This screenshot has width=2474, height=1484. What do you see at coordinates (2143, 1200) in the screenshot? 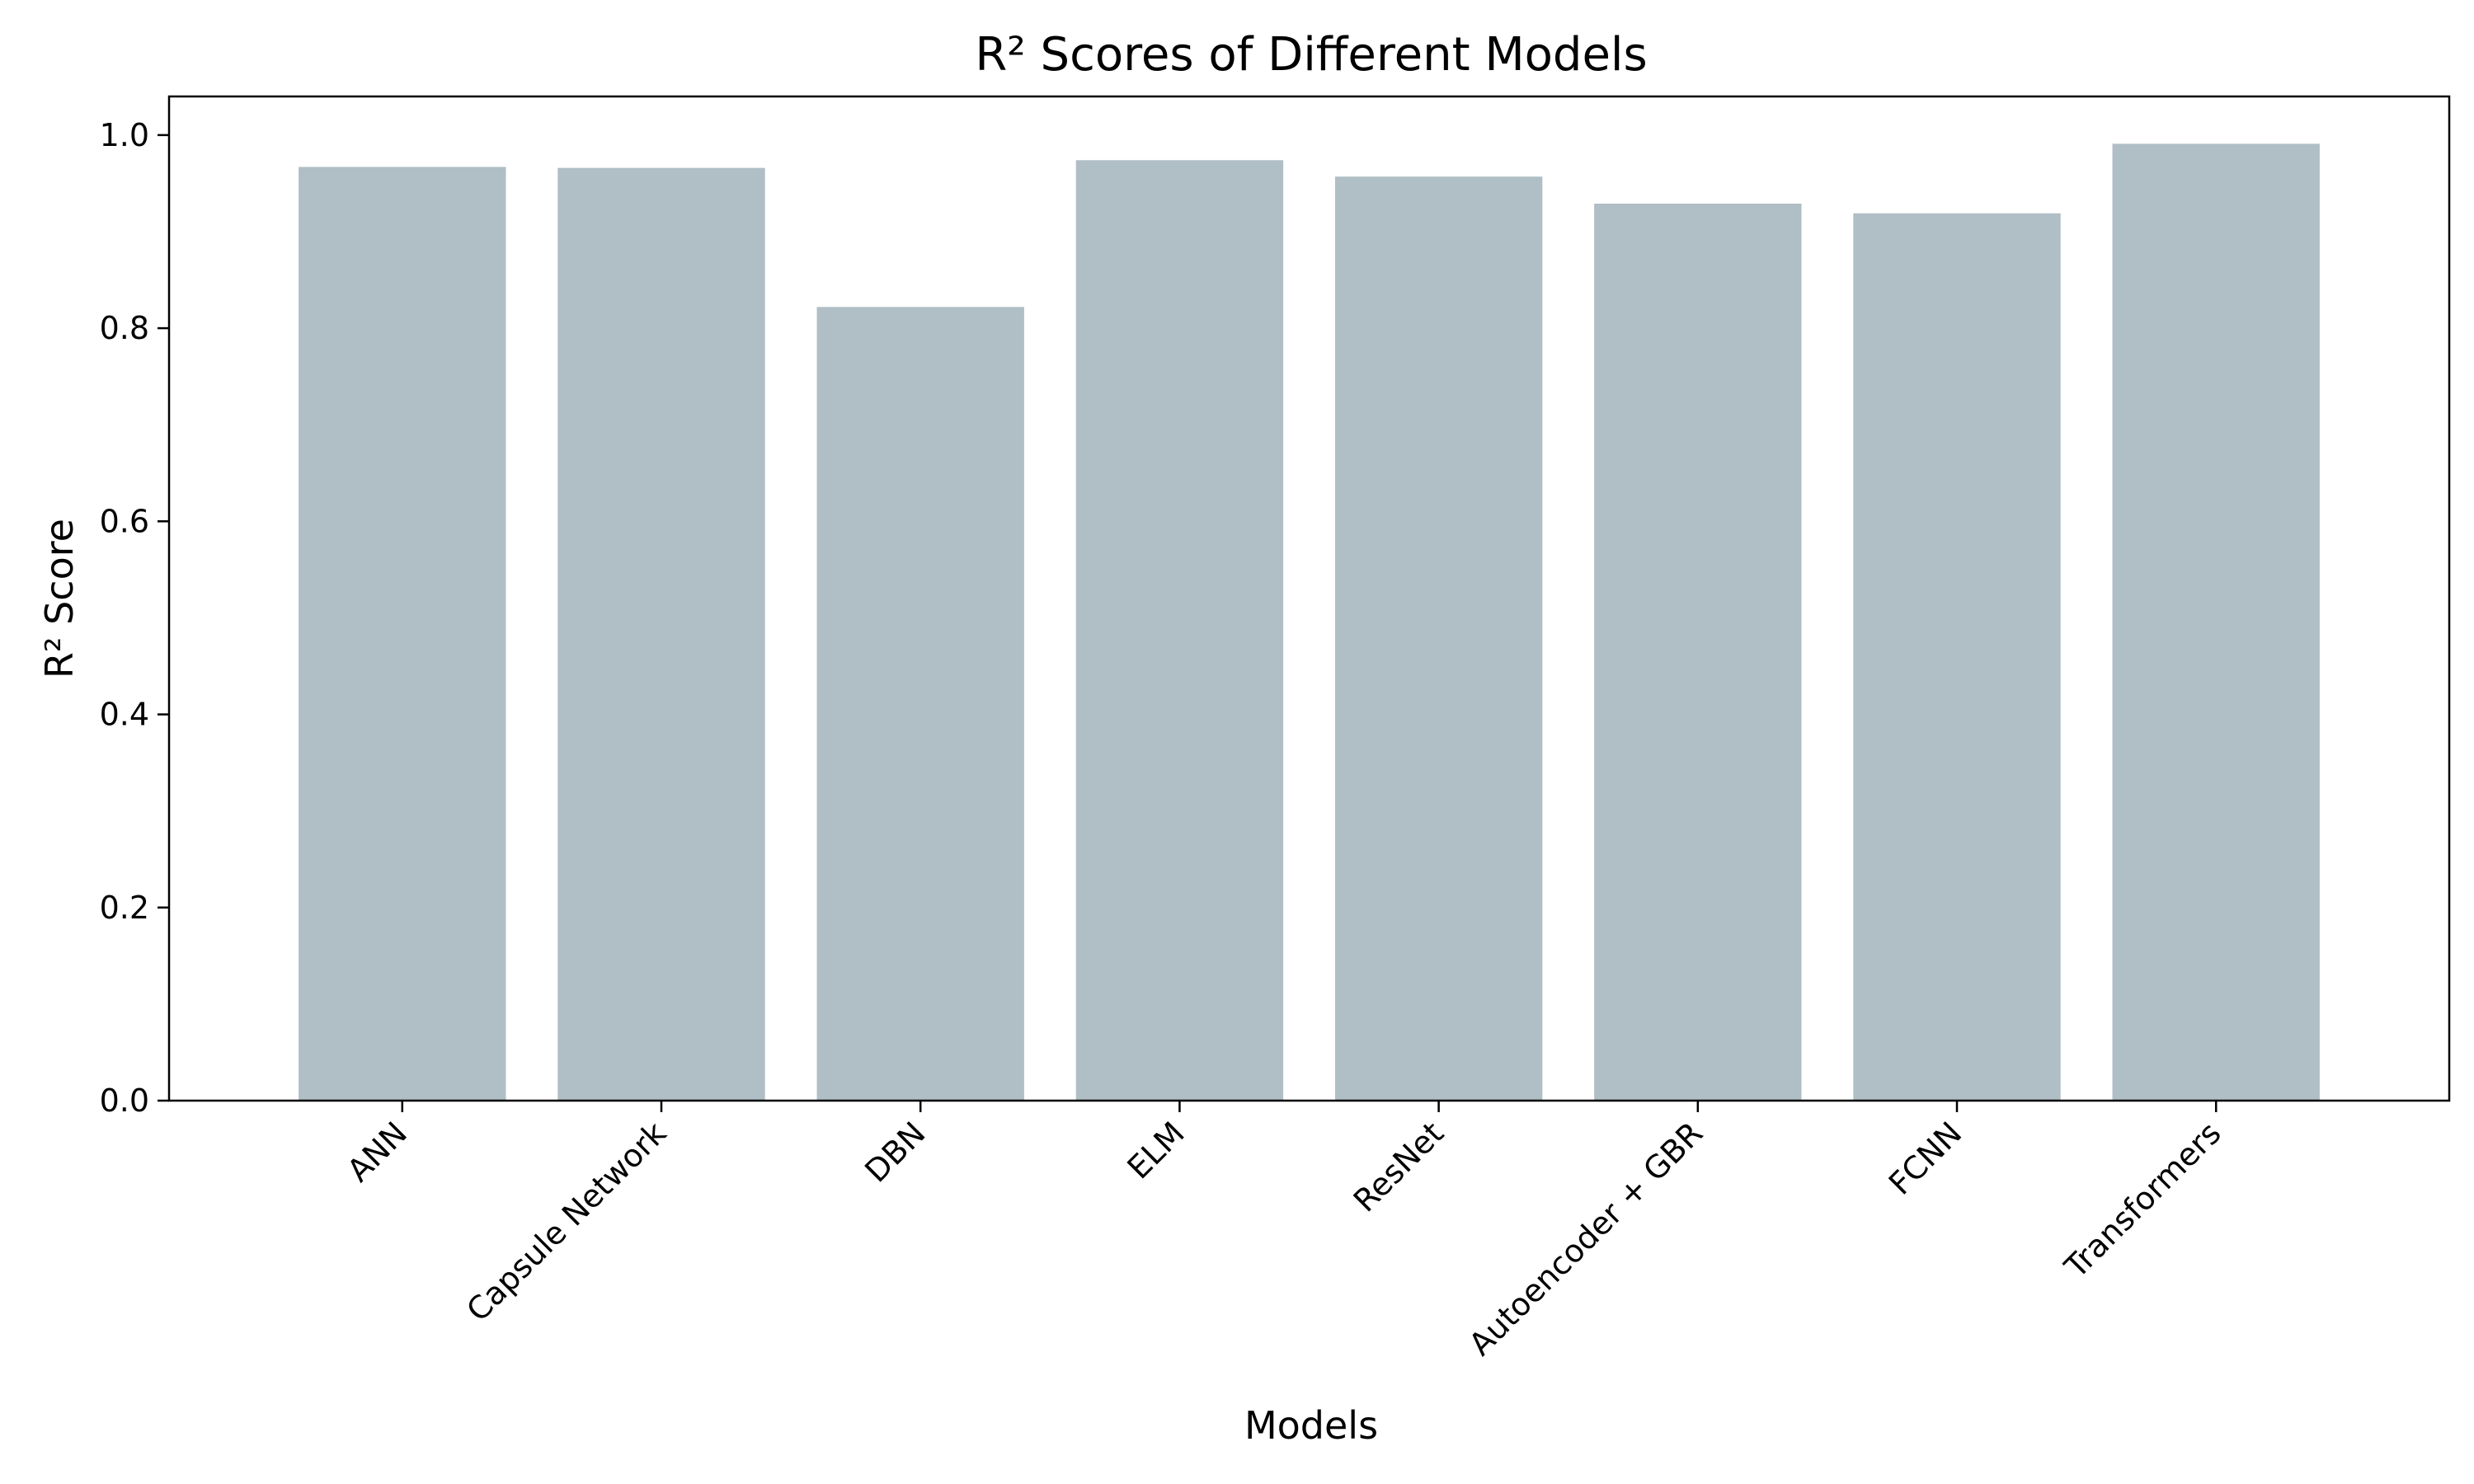
I see `x-tick-label: Transformers` at bounding box center [2143, 1200].